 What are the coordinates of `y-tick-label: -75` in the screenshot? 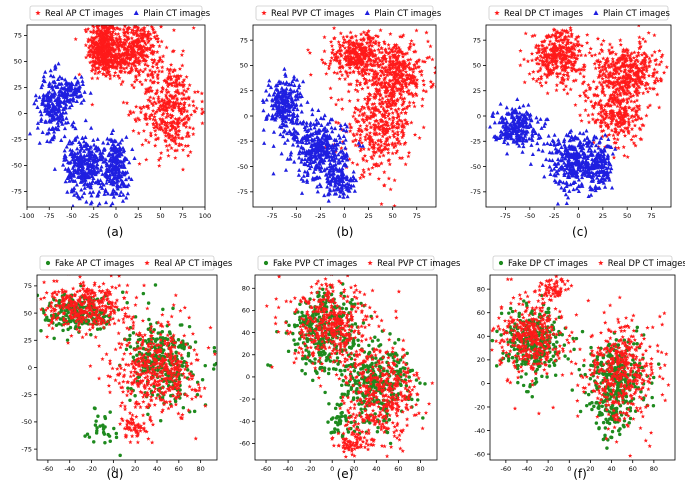 It's located at (16, 192).